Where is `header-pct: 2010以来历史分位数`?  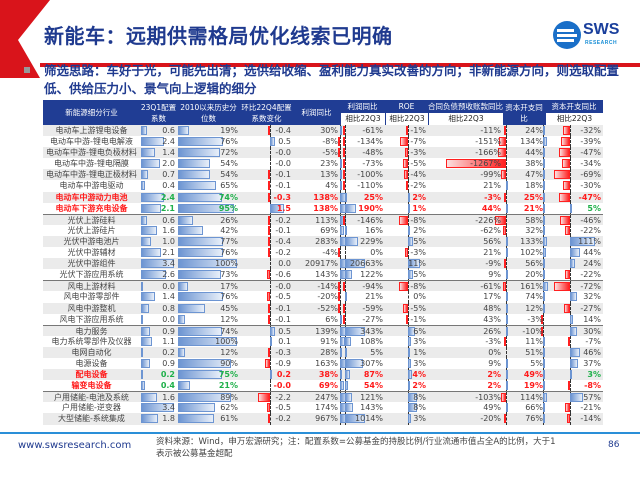 header-pct: 2010以来历史分位数 is located at coordinates (208, 113).